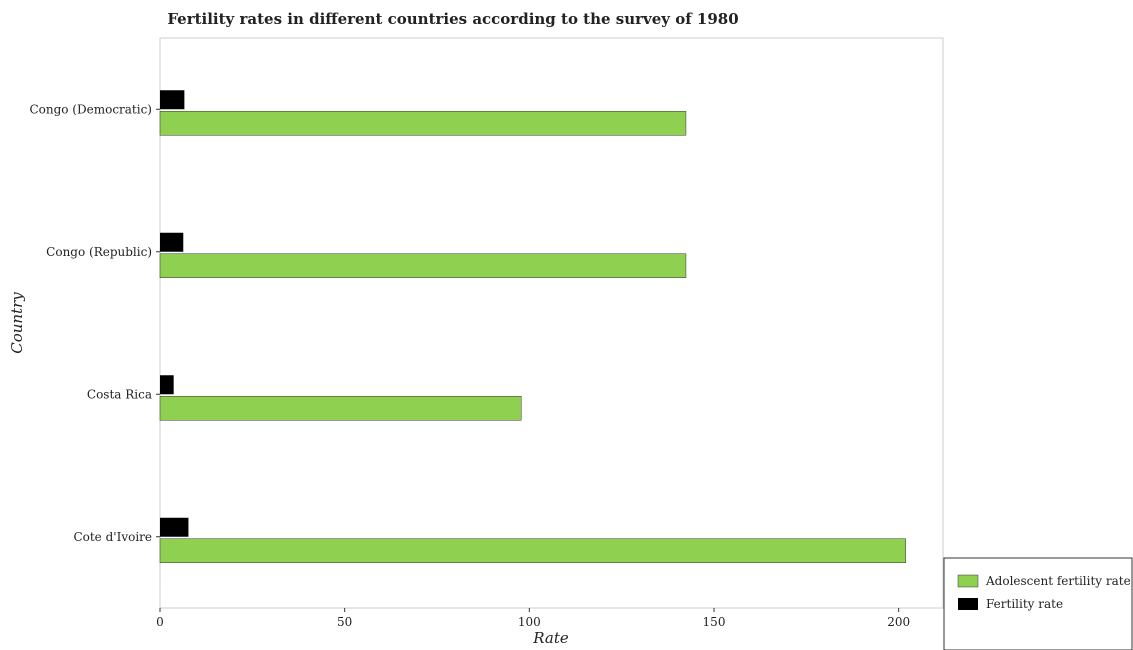 Image resolution: width=1133 pixels, height=650 pixels. What do you see at coordinates (119, 394) in the screenshot?
I see `y-tick-label: Costa Rica` at bounding box center [119, 394].